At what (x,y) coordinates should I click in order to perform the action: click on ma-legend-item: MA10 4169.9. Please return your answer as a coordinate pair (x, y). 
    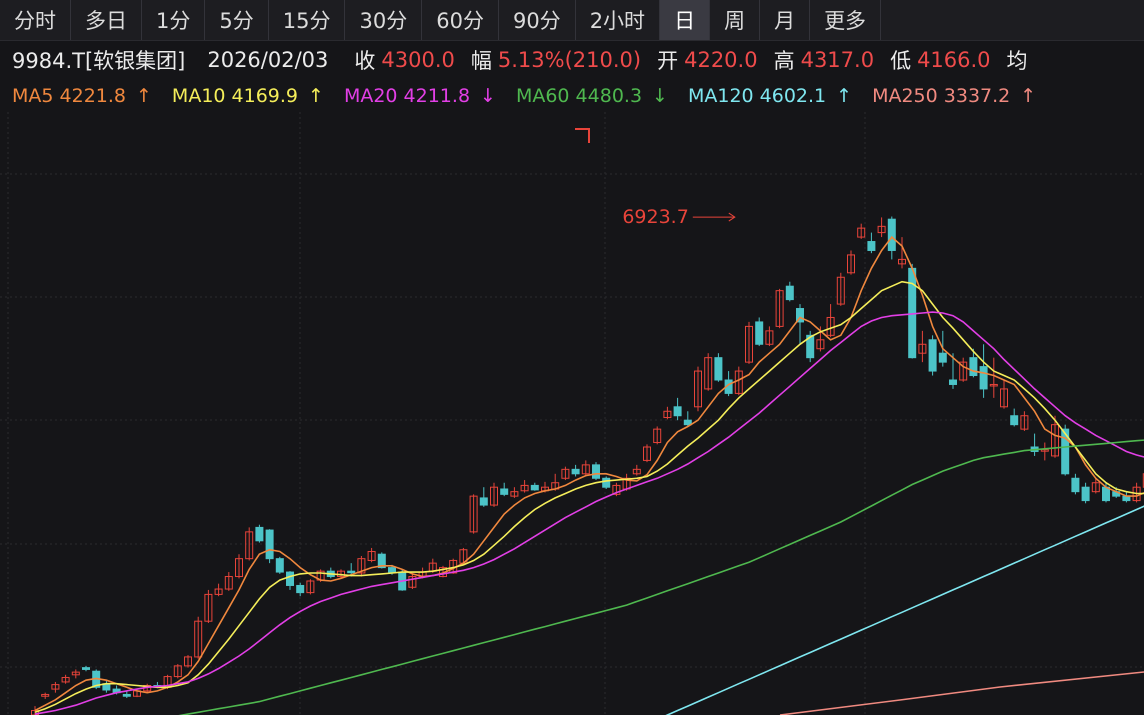
    Looking at the image, I should click on (235, 96).